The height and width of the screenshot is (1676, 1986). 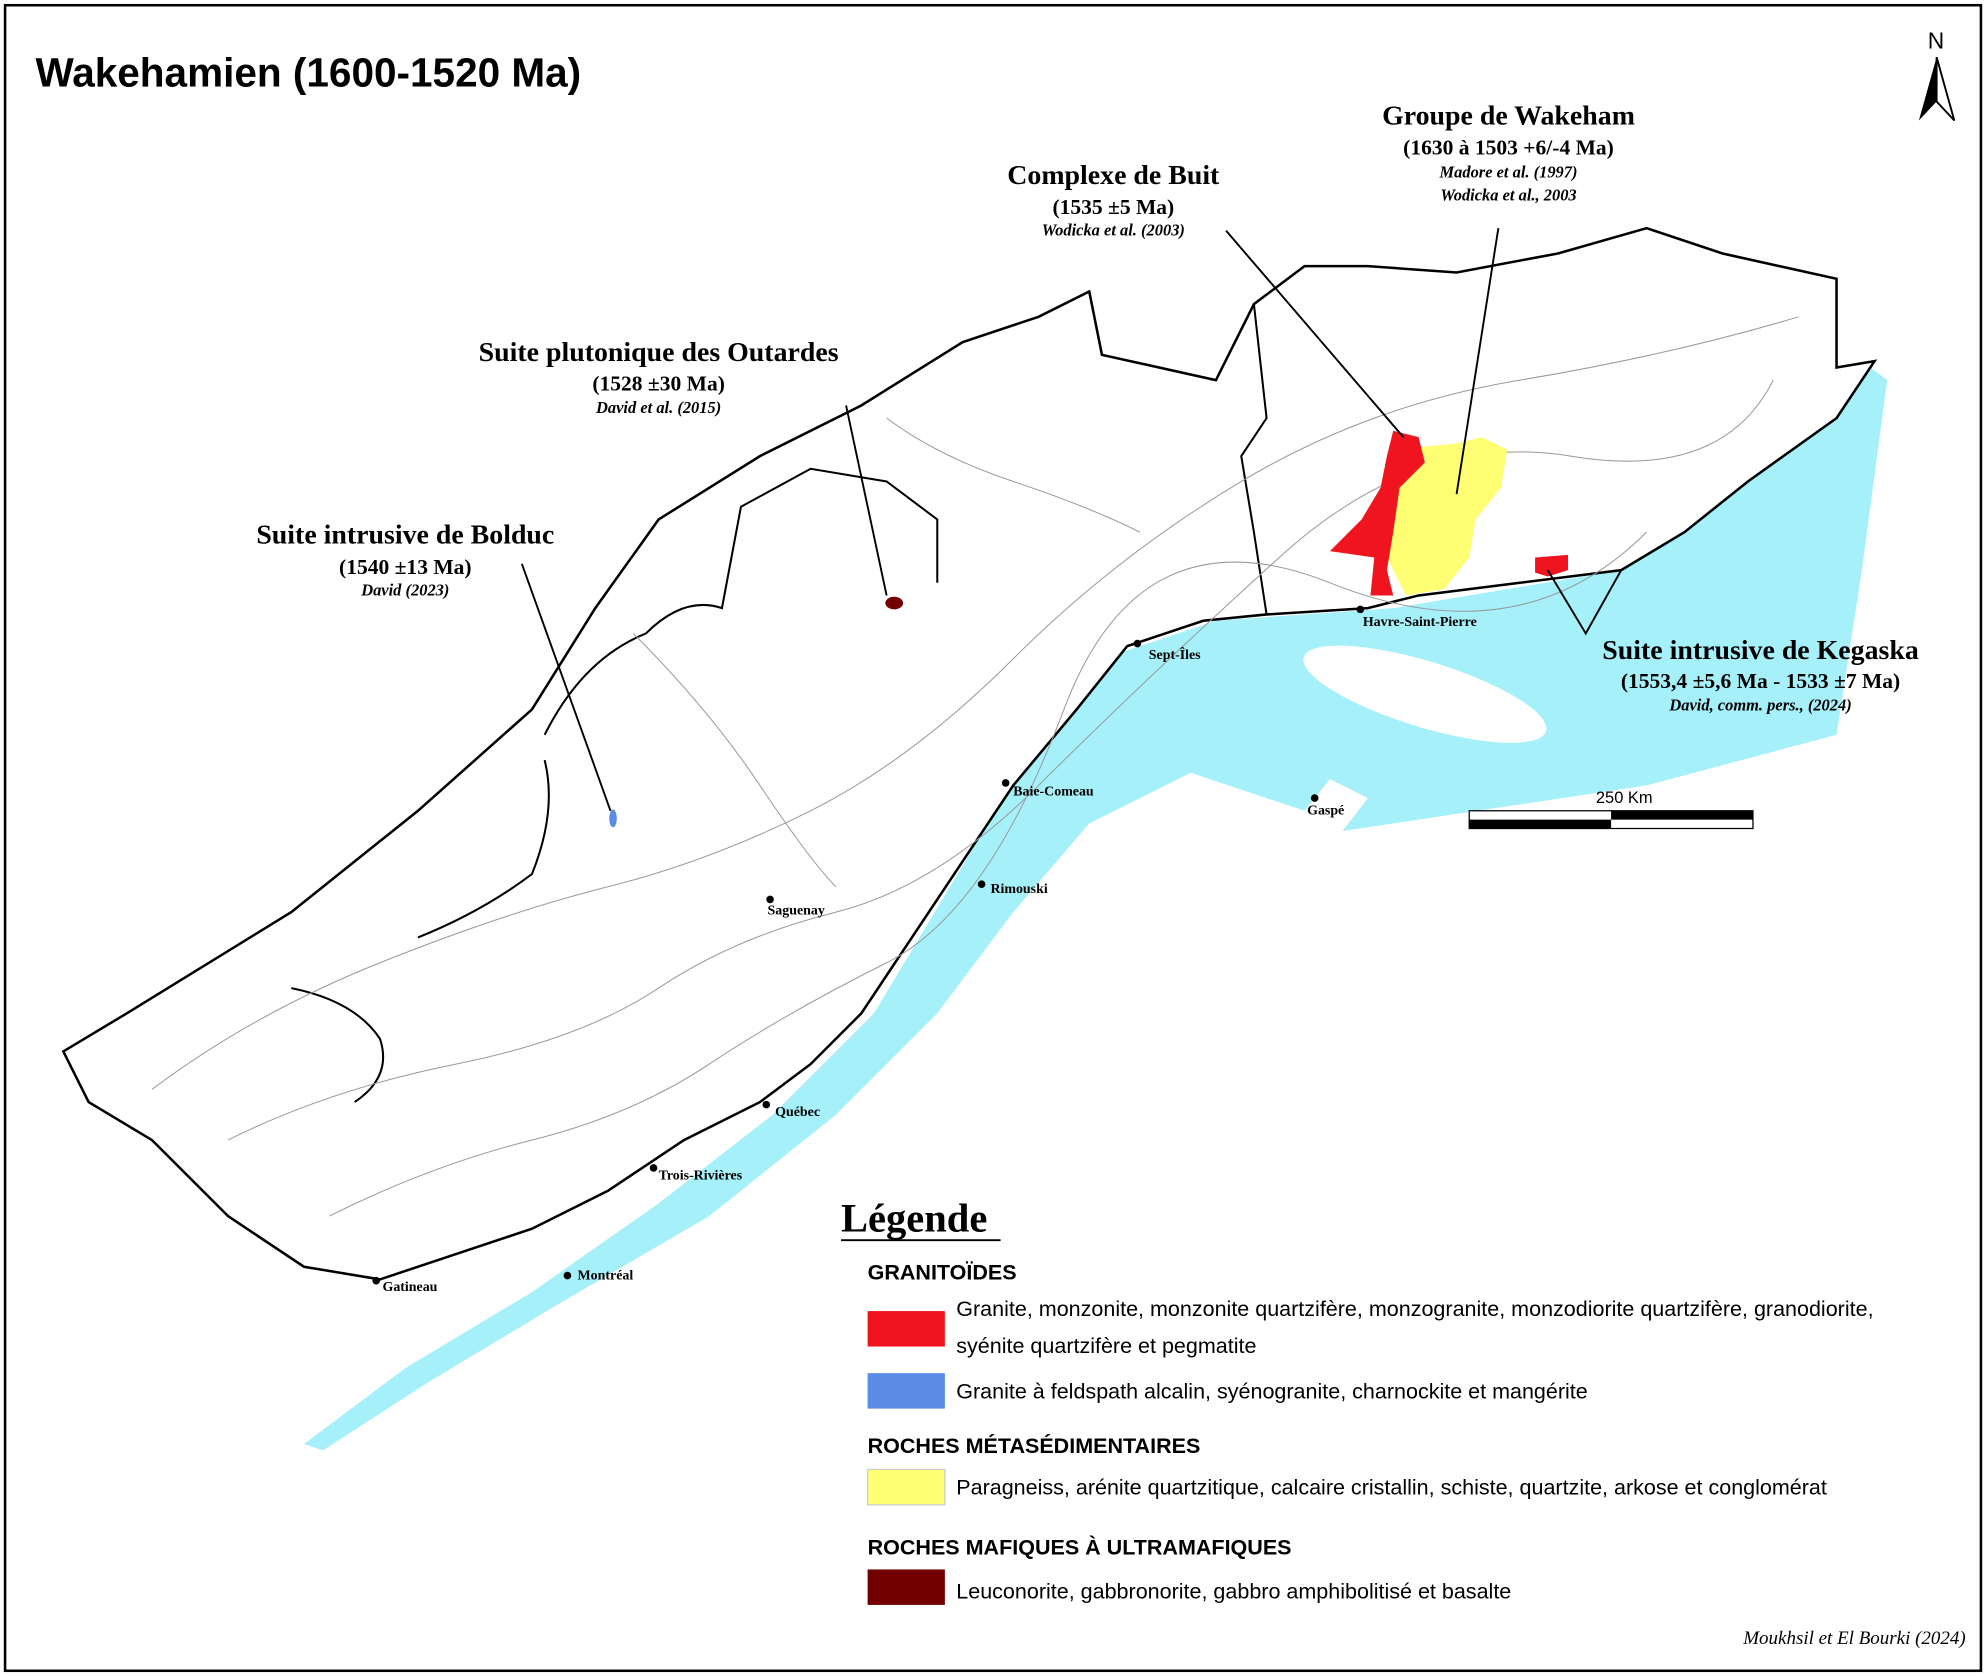 I want to click on city-trois-rivieres: Trois-Rivières, so click(x=696, y=1173).